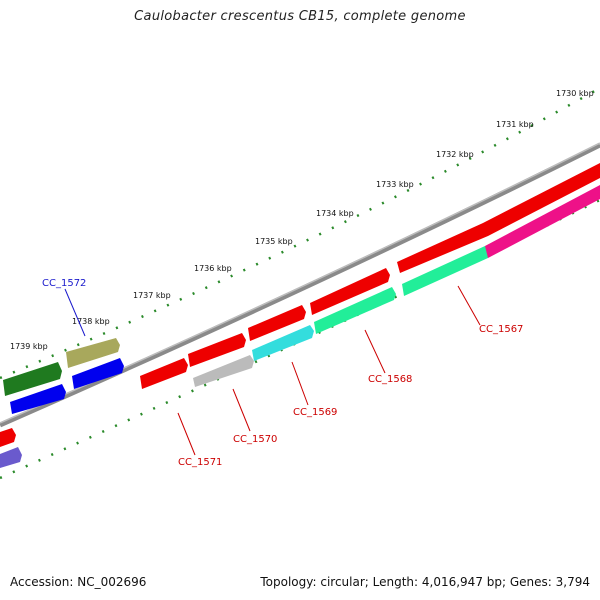  Describe the element at coordinates (75, 312) in the screenshot. I see `leader-cc1572` at that location.